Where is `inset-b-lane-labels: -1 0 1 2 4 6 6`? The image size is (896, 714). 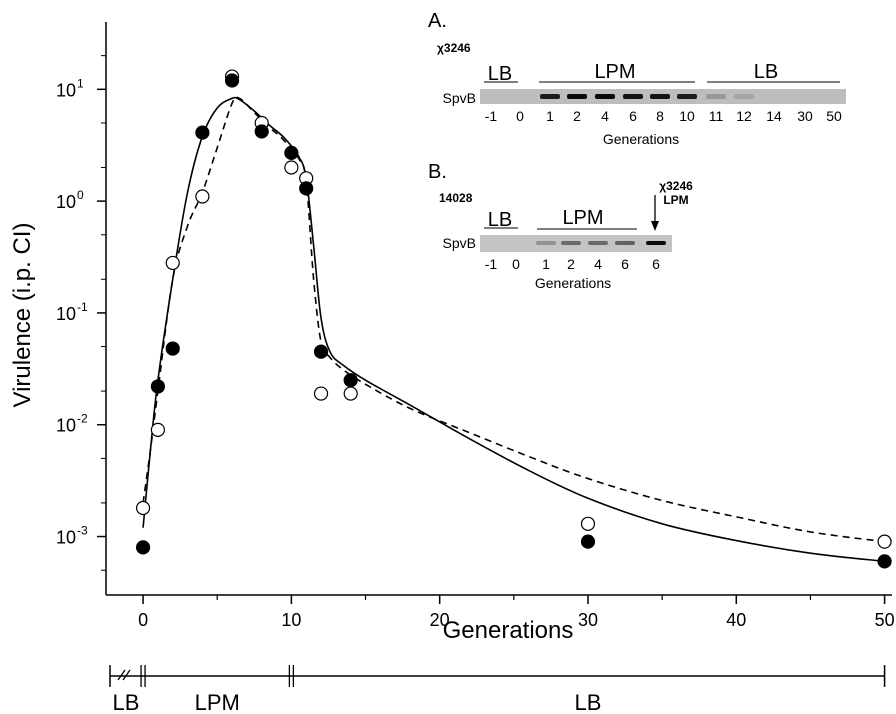
inset-b-lane-labels: -1 0 1 2 4 6 6 is located at coordinates (572, 264).